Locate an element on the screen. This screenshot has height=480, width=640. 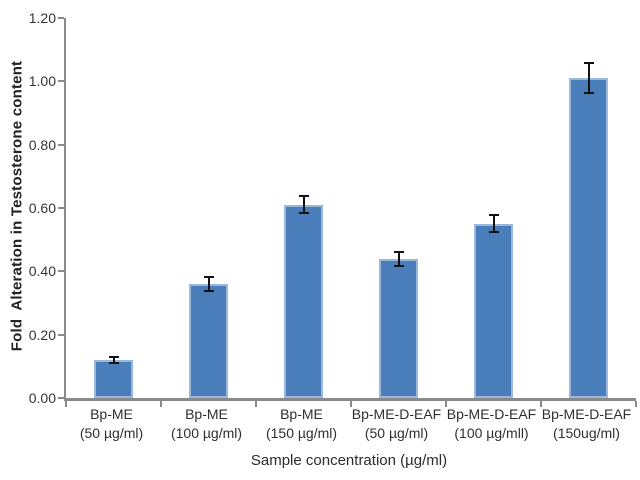
x-category-label: Bp-ME (150 µg/ml) is located at coordinates (301, 423).